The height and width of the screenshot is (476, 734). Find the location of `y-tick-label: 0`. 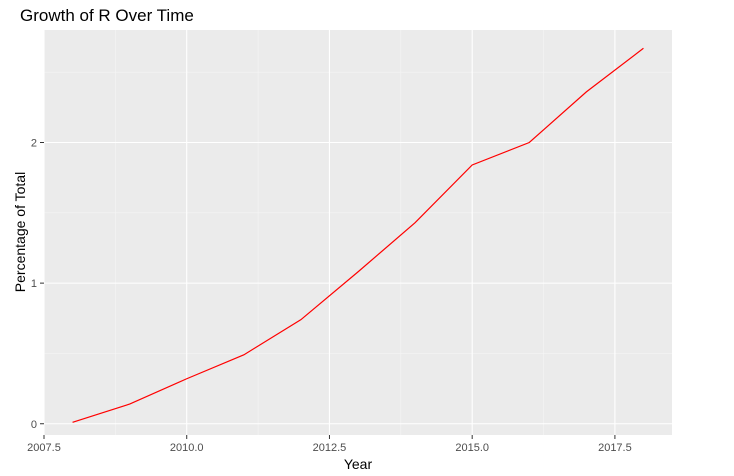

y-tick-label: 0 is located at coordinates (34, 425).